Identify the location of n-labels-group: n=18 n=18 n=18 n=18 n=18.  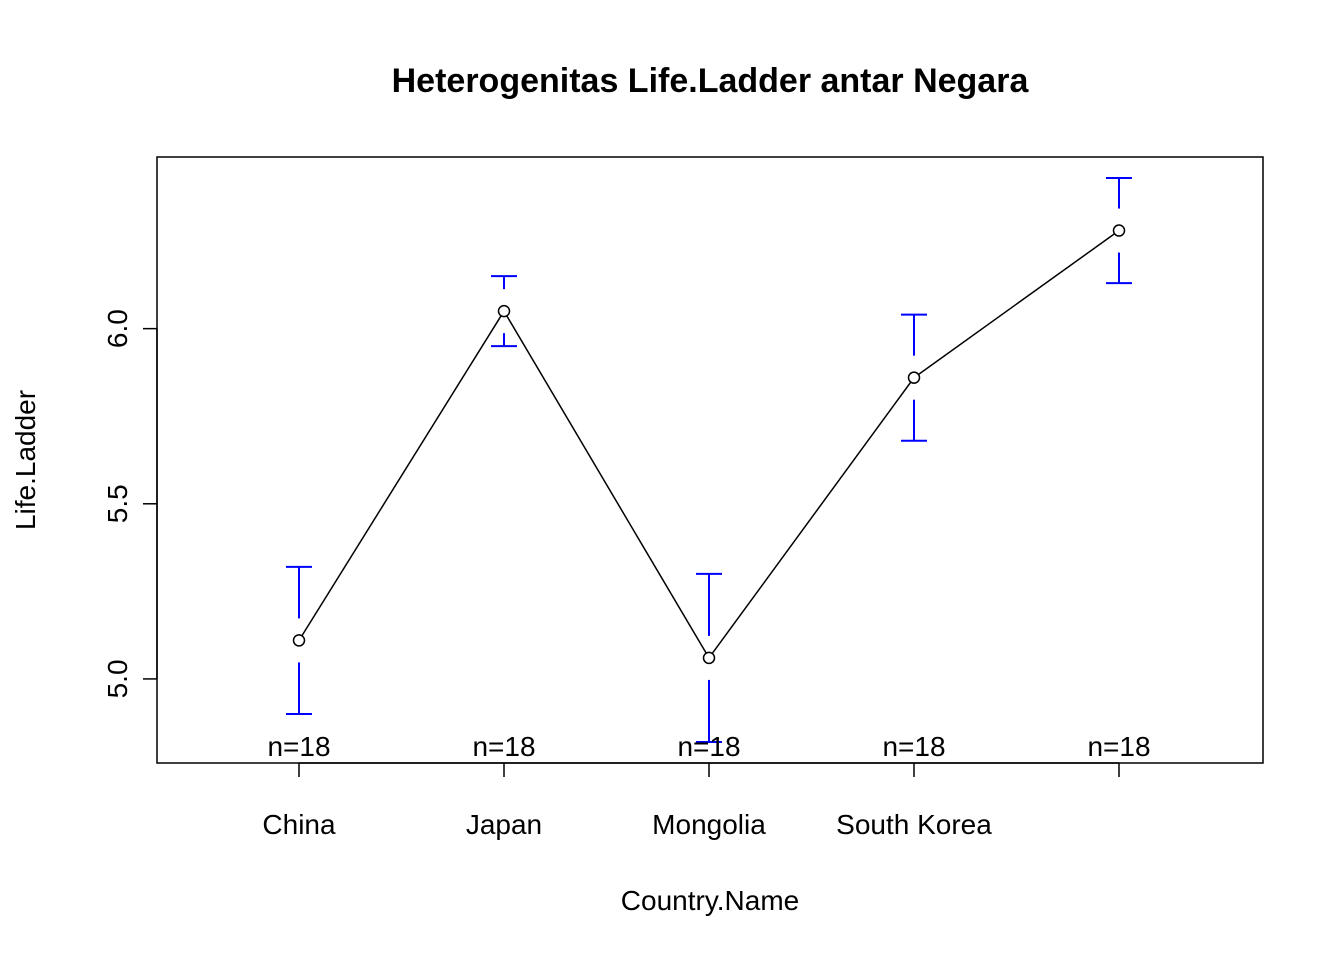
(708, 746).